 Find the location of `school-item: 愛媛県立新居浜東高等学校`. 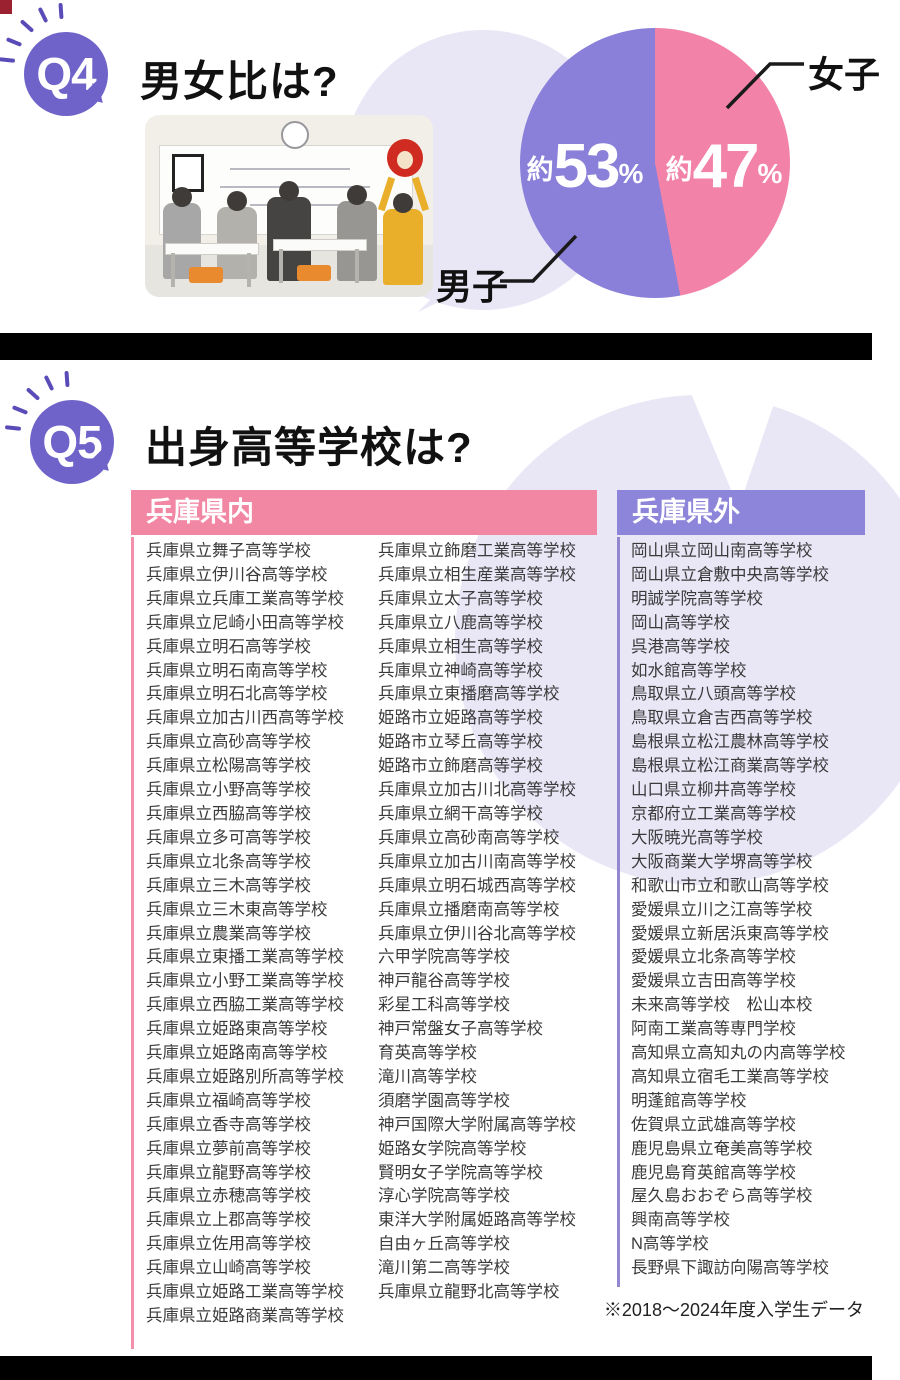

school-item: 愛媛県立新居浜東高等学校 is located at coordinates (730, 933).